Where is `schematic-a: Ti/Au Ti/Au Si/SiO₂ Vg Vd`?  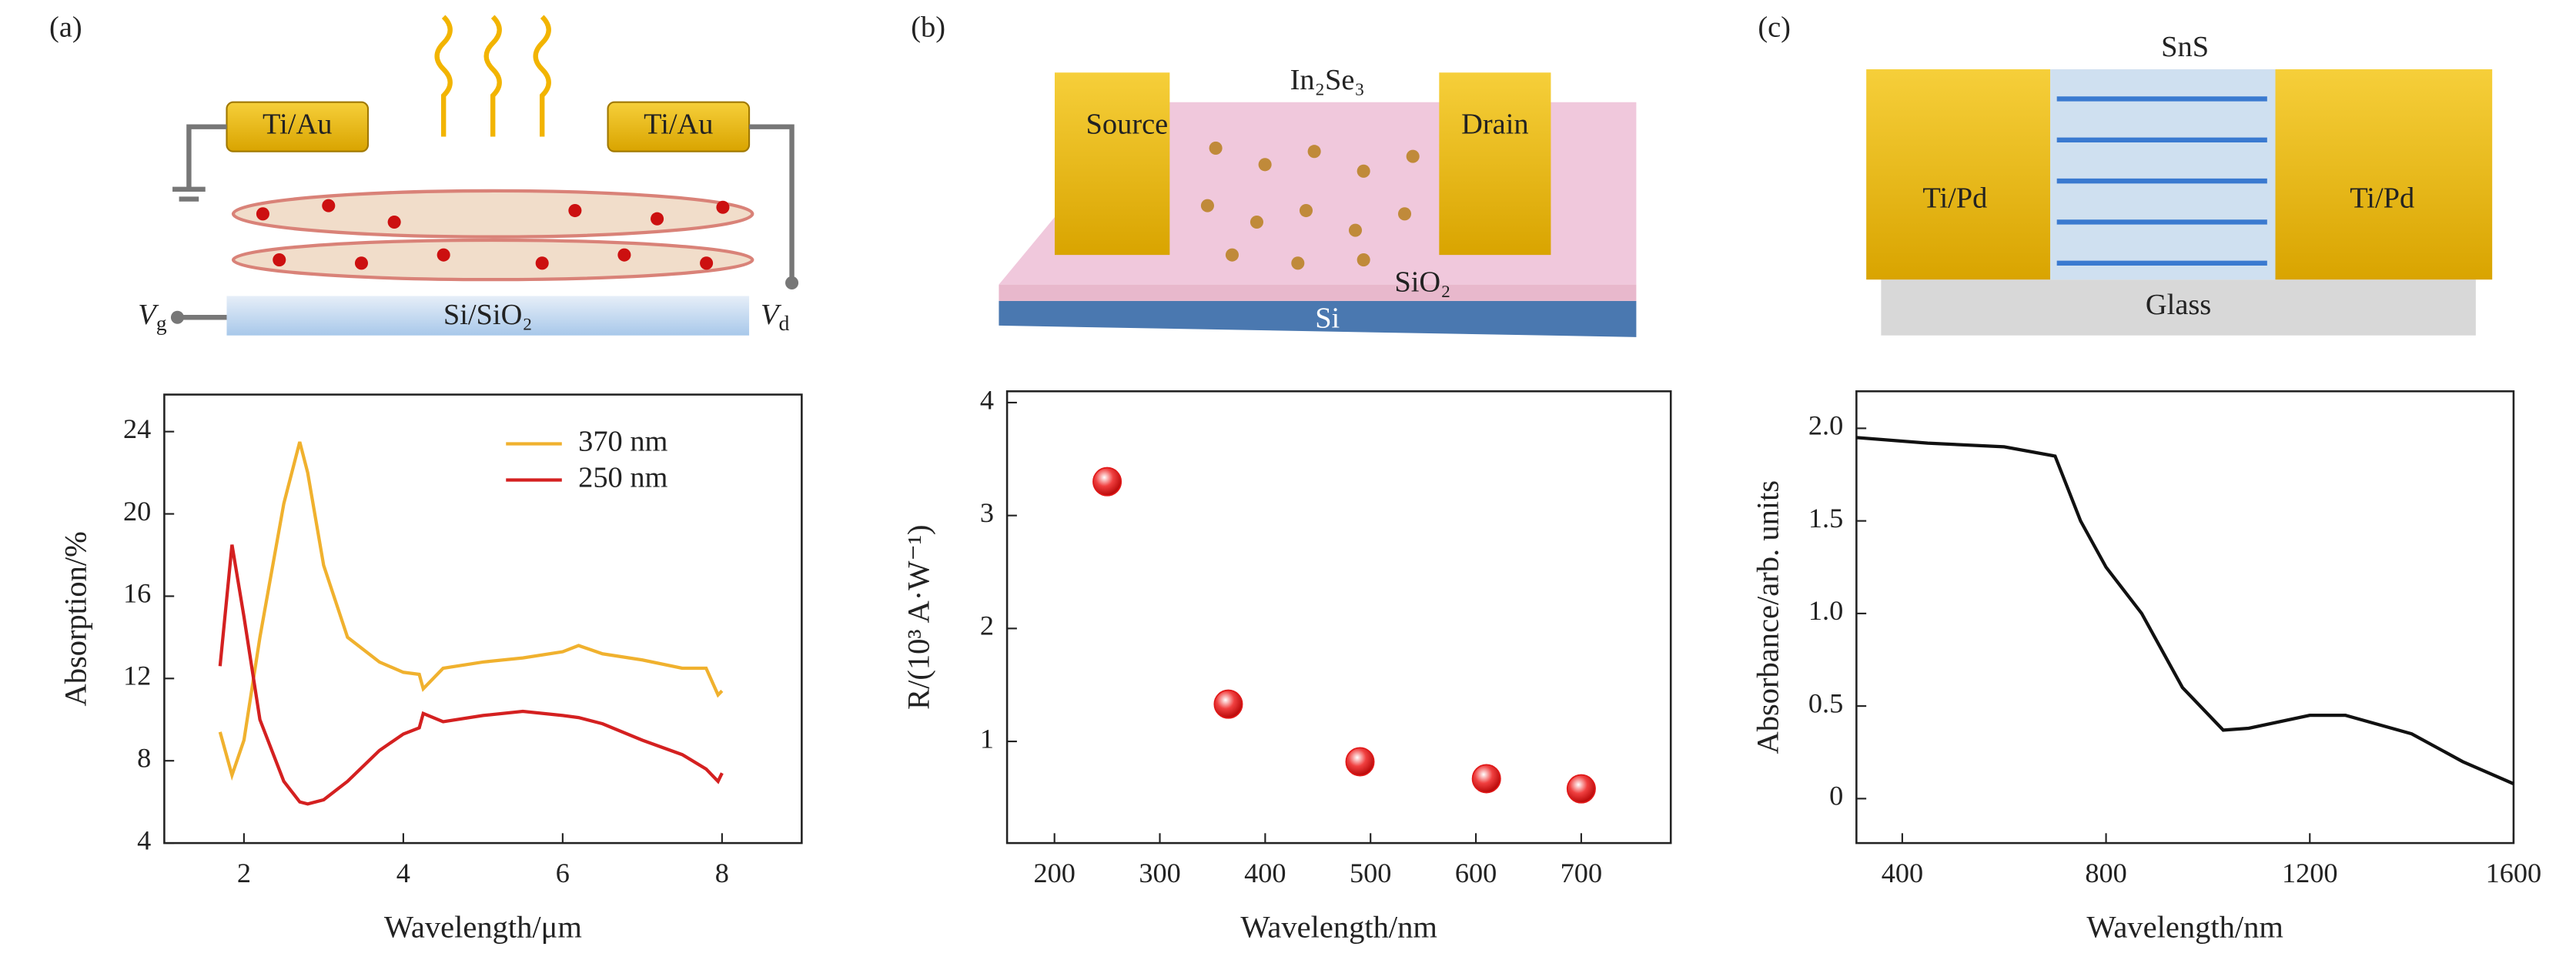 schematic-a: Ti/Au Ti/Au Si/SiO₂ Vg Vd is located at coordinates (469, 176).